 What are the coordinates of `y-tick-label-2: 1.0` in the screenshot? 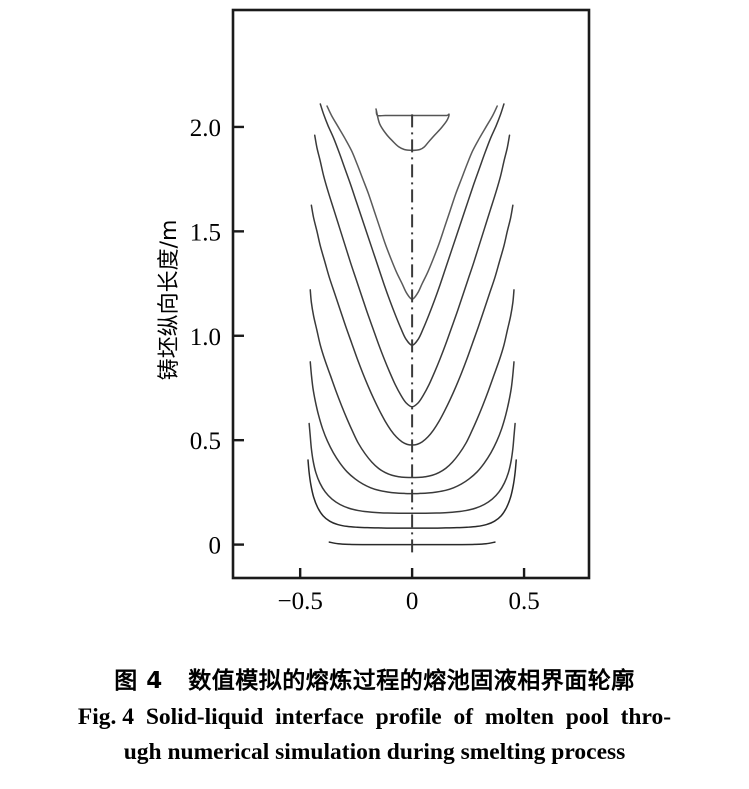 It's located at (205, 337).